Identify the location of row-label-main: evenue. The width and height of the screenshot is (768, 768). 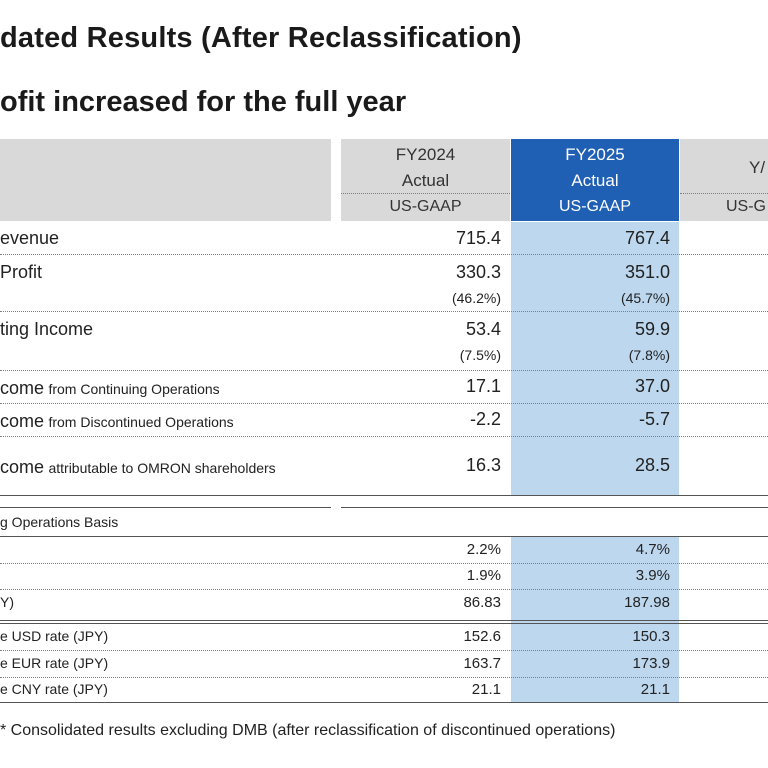
(30, 238).